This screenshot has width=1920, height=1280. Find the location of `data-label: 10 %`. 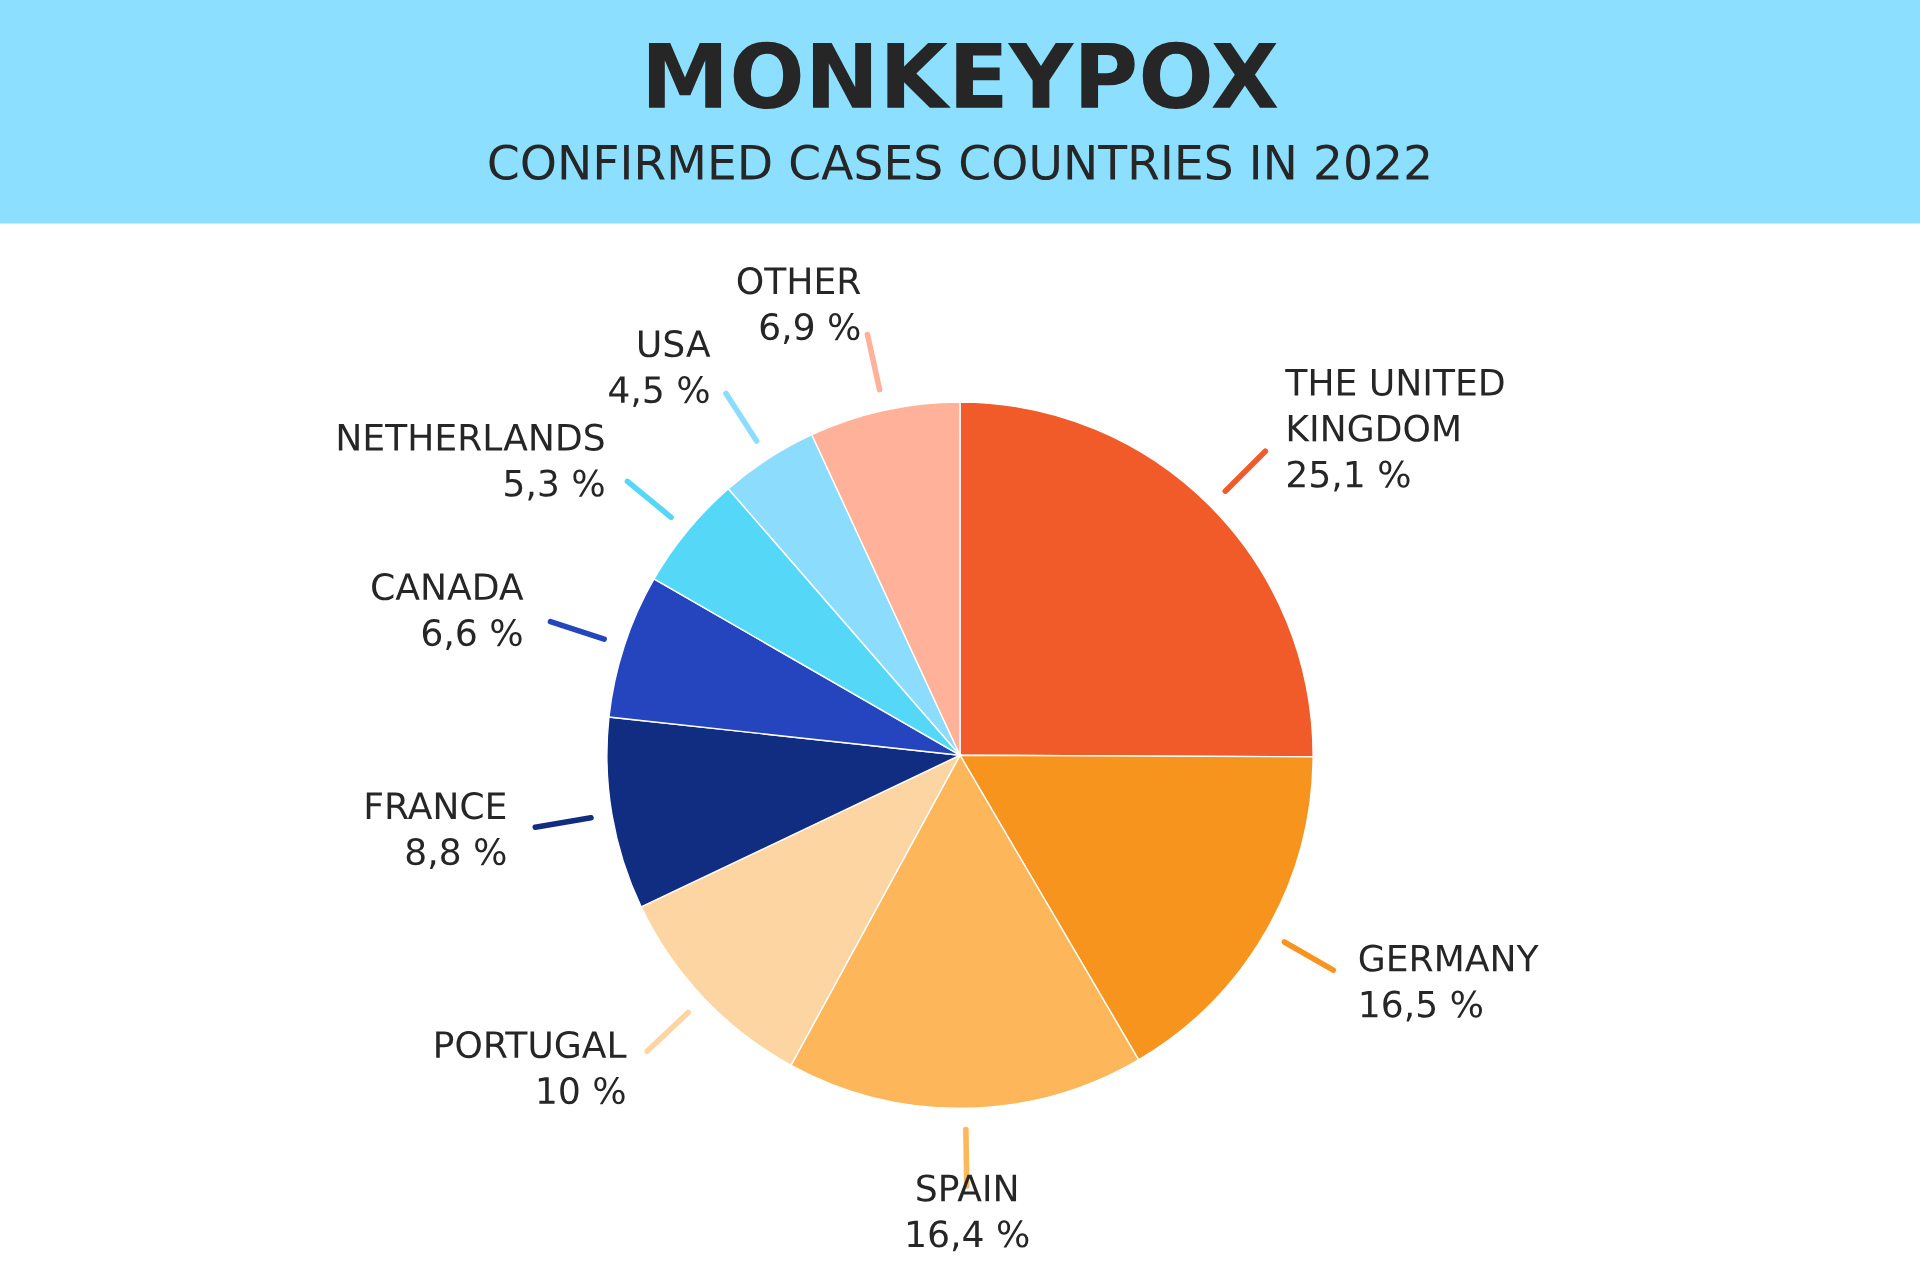

data-label: 10 % is located at coordinates (581, 1090).